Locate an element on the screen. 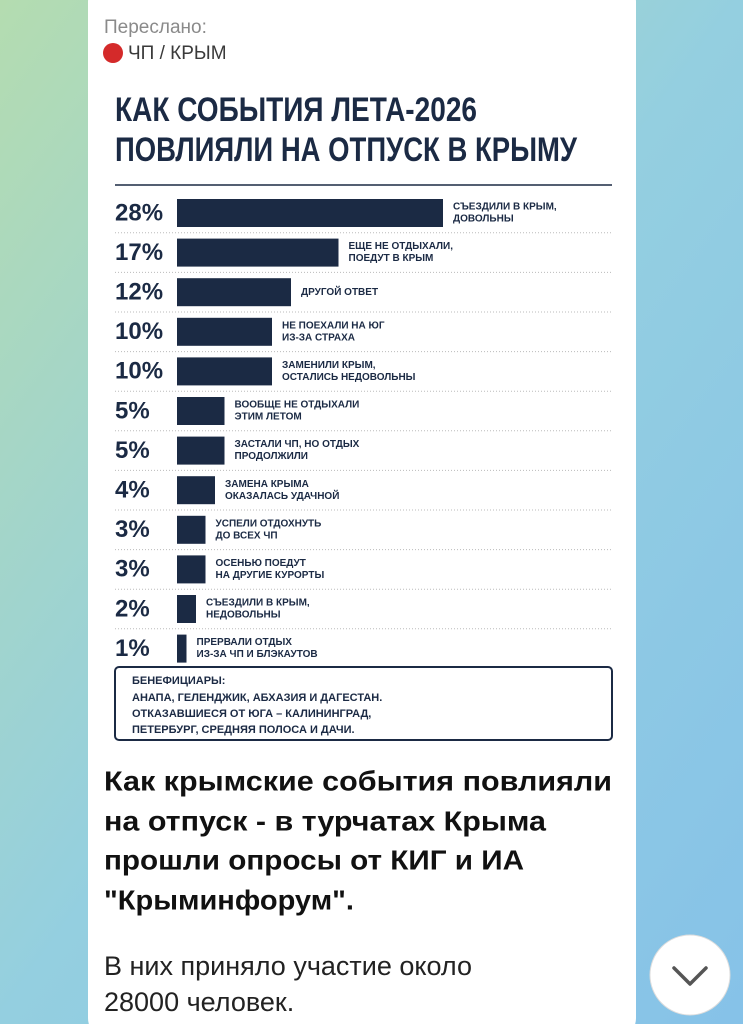 This screenshot has height=1024, width=743. value-label: 17% is located at coordinates (139, 252).